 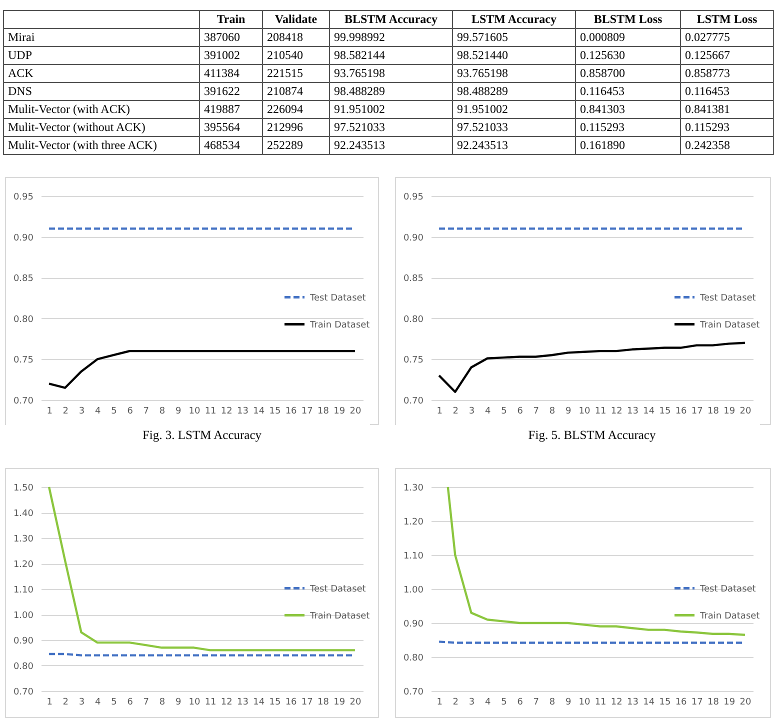 I want to click on text: 0.858773, so click(x=707, y=73).